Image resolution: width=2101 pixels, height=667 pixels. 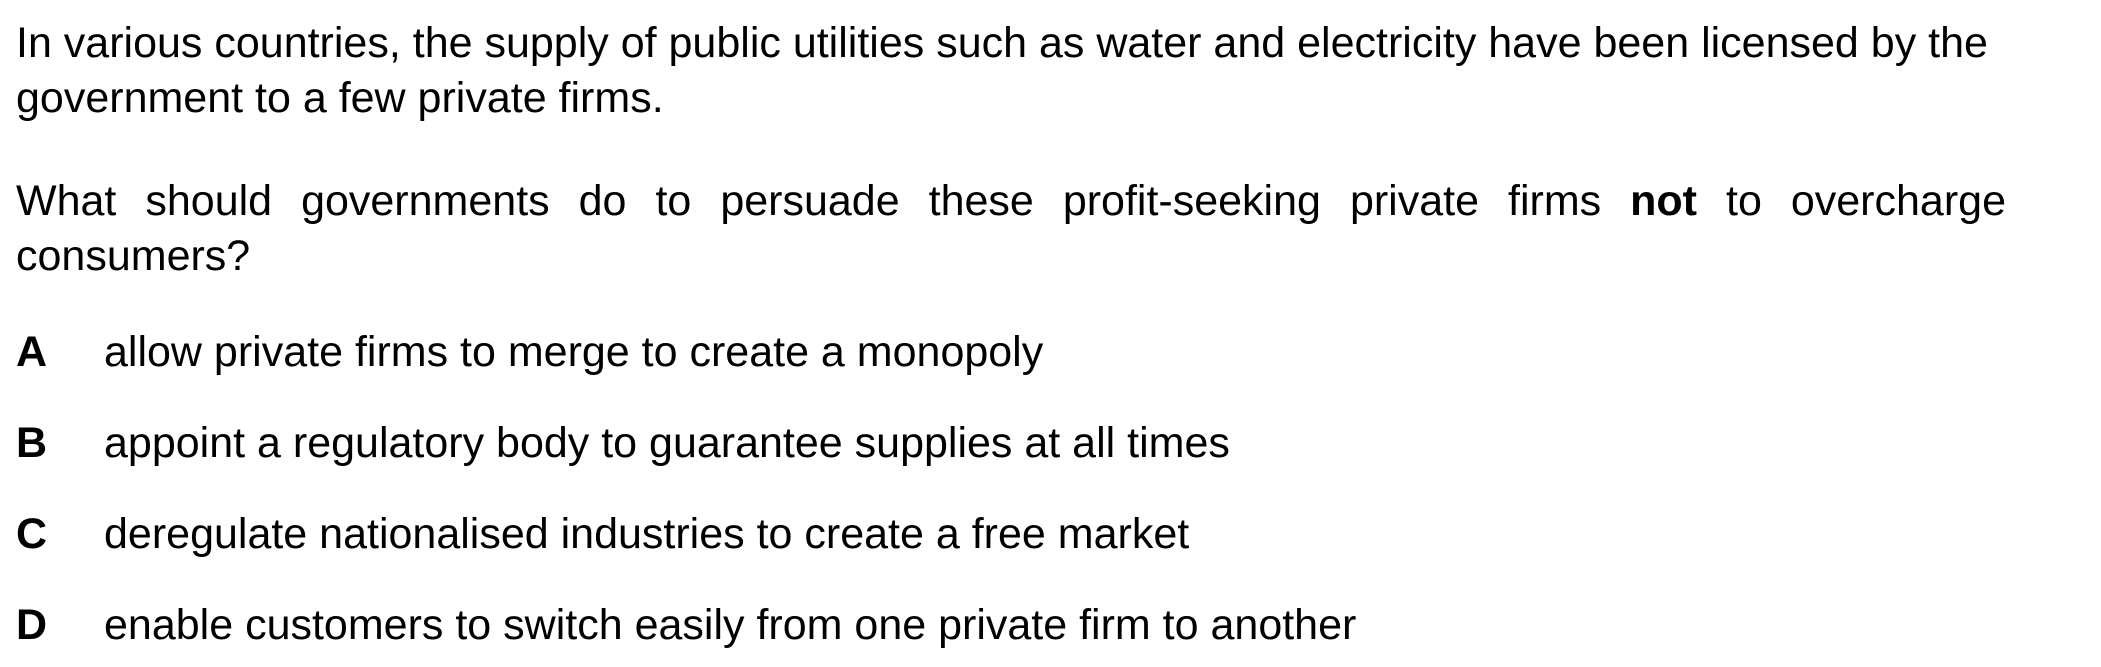 I want to click on option-letter: C, so click(x=32, y=534).